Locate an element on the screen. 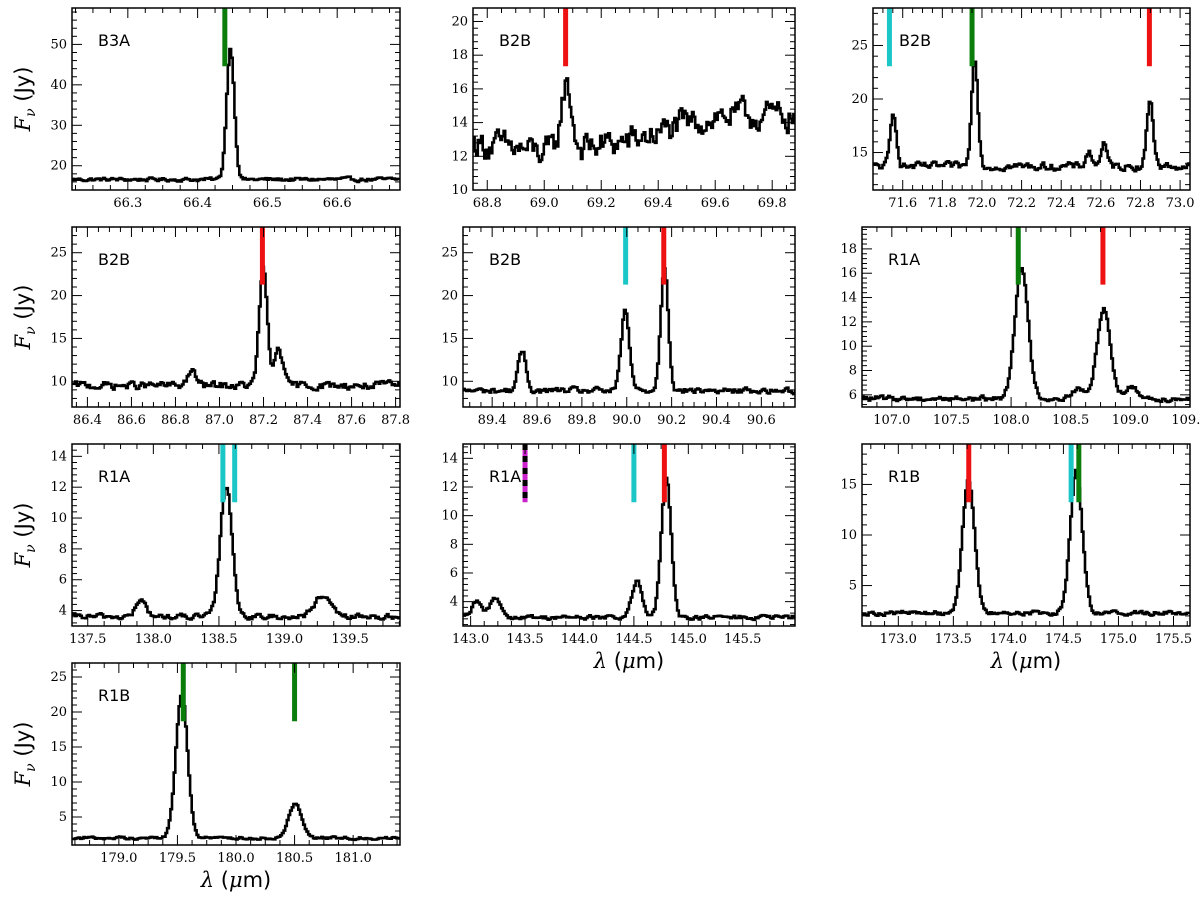 The width and height of the screenshot is (1200, 900). band-label: R1B is located at coordinates (904, 476).